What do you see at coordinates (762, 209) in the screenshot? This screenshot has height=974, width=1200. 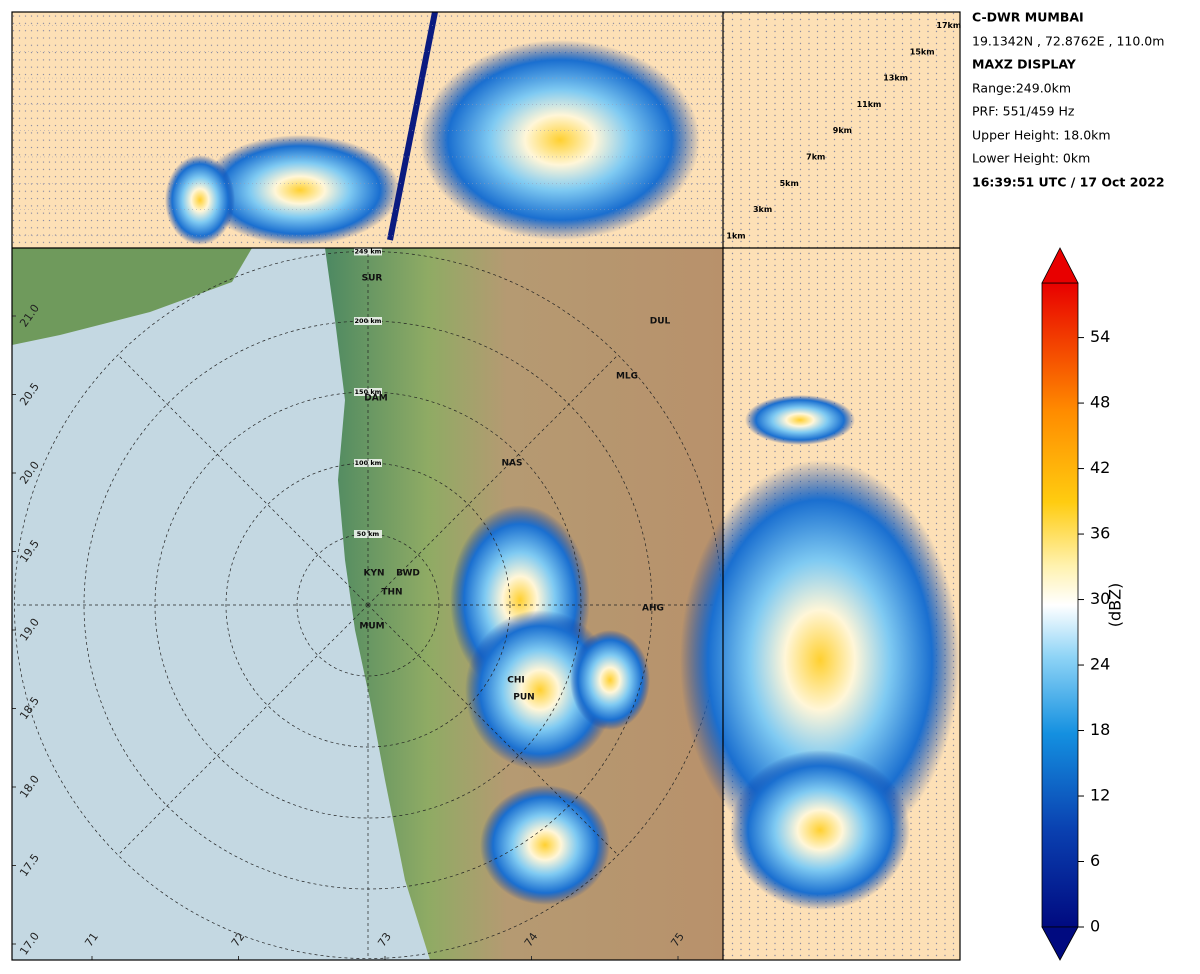 I see `height-label: 3km` at bounding box center [762, 209].